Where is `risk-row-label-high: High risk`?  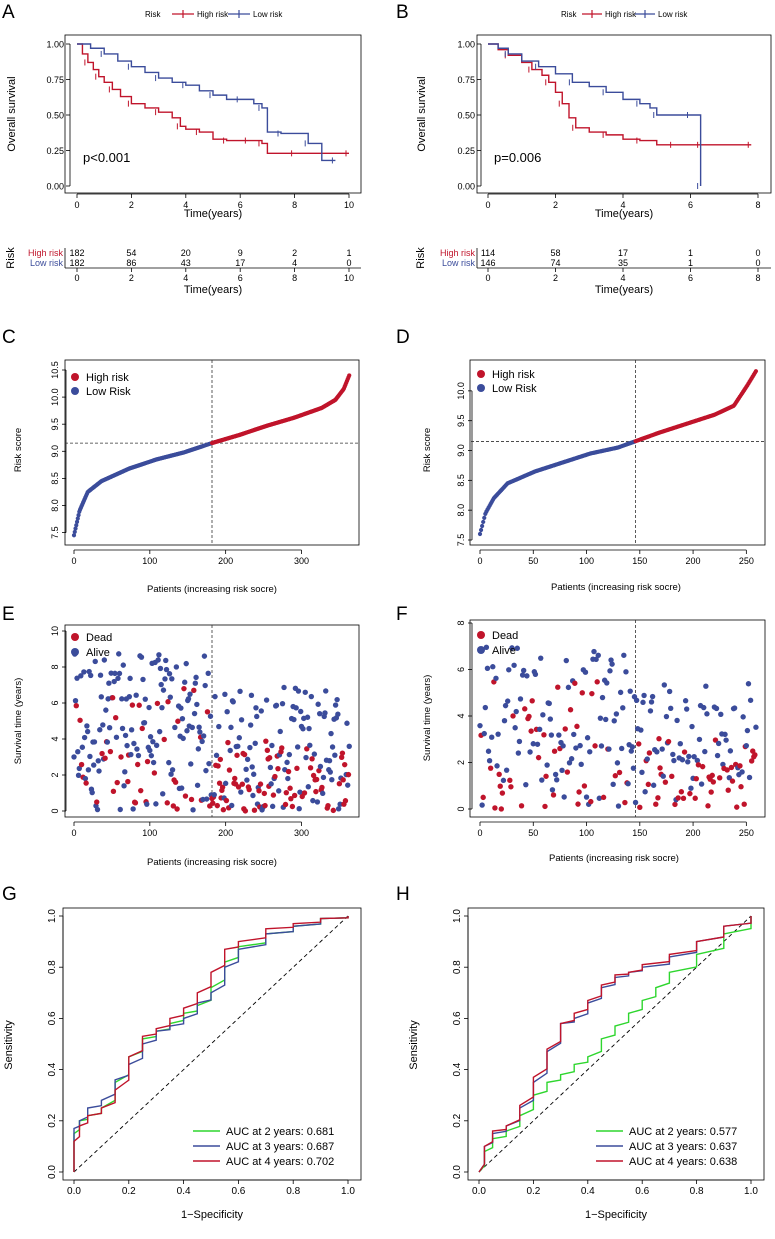
risk-row-label-high: High risk is located at coordinates (458, 253).